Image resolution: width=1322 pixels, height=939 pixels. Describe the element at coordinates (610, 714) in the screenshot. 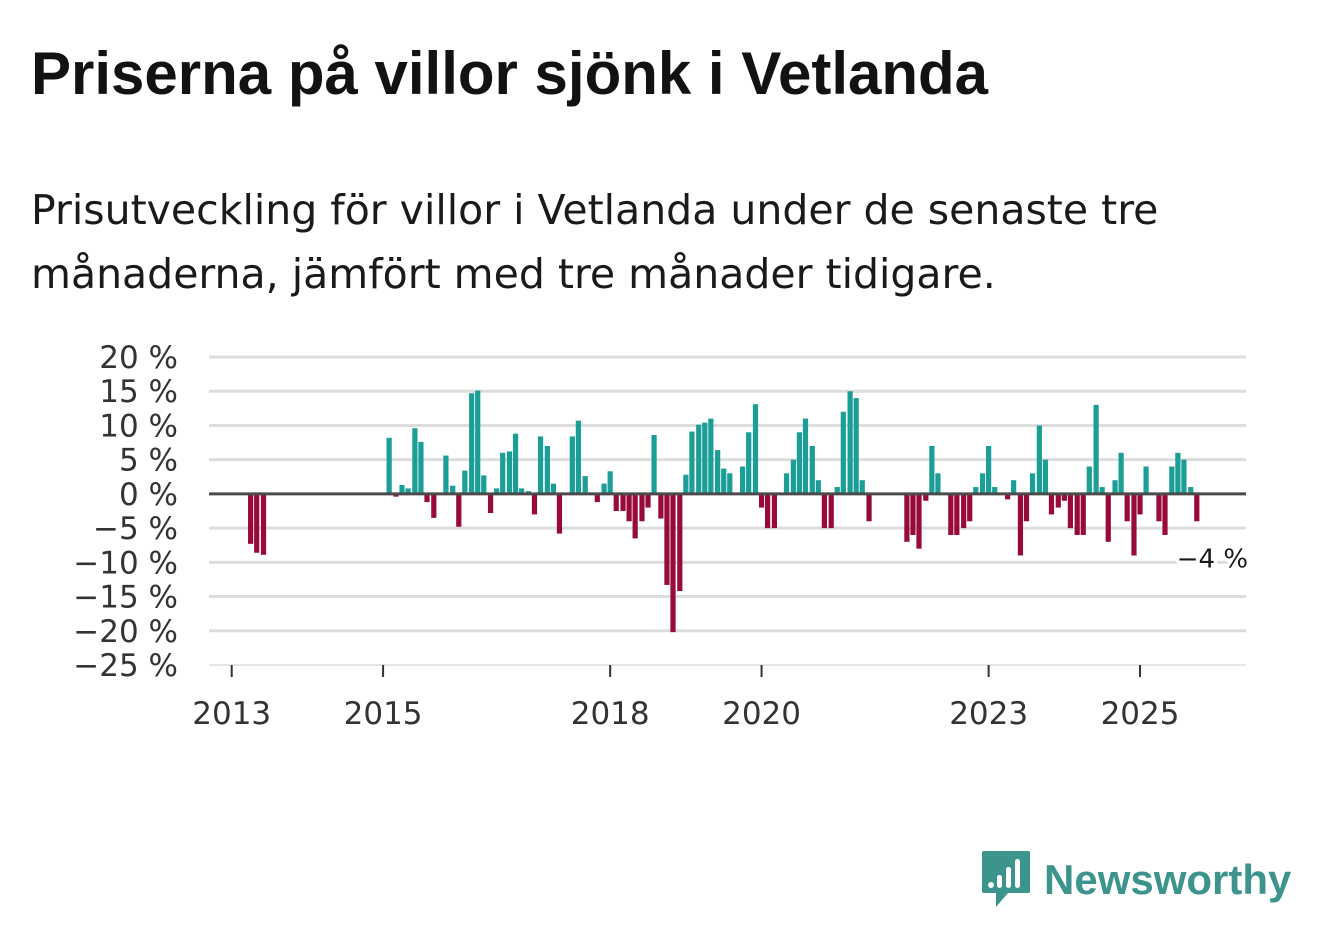

I see `x-tick-label: 2018` at that location.